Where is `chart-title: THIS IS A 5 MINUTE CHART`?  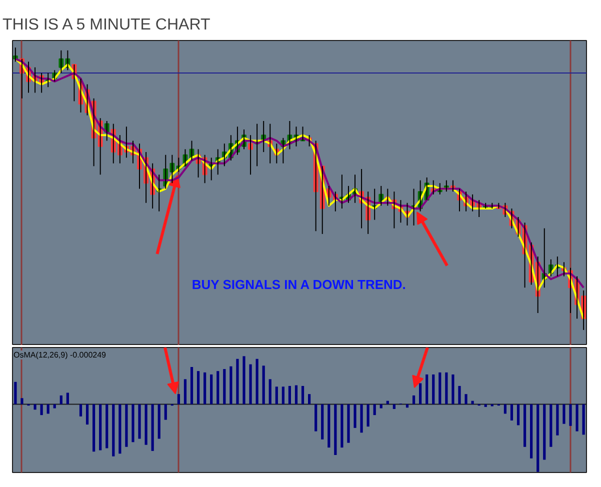
chart-title: THIS IS A 5 MINUTE CHART is located at coordinates (106, 25).